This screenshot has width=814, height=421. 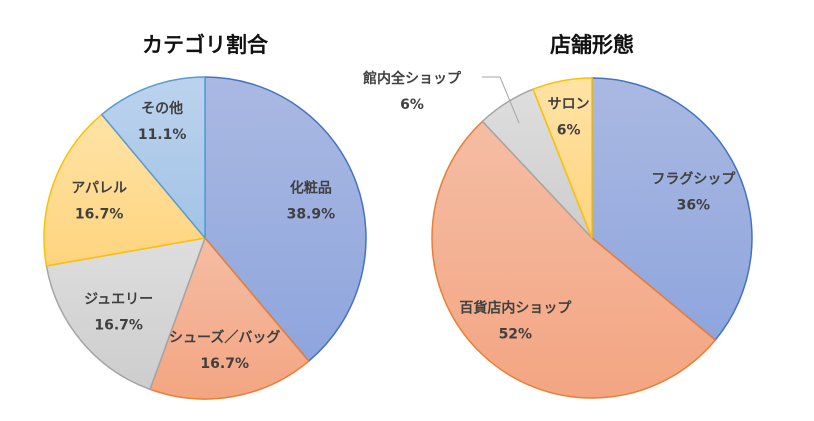 What do you see at coordinates (224, 337) in the screenshot?
I see `slice-category-label: シューズ／バッグ` at bounding box center [224, 337].